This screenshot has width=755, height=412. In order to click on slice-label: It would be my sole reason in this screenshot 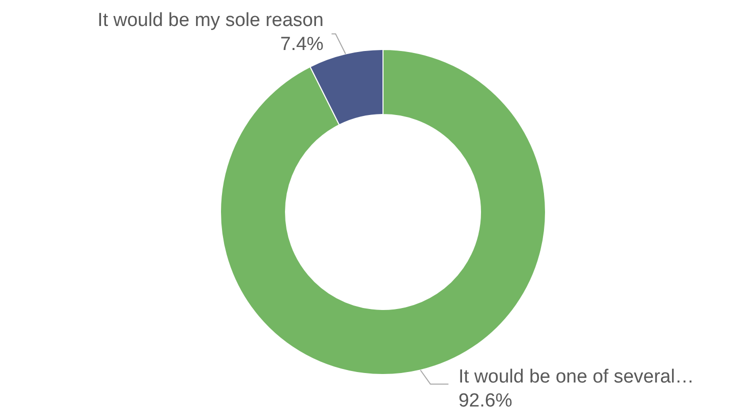, I will do `click(211, 21)`.